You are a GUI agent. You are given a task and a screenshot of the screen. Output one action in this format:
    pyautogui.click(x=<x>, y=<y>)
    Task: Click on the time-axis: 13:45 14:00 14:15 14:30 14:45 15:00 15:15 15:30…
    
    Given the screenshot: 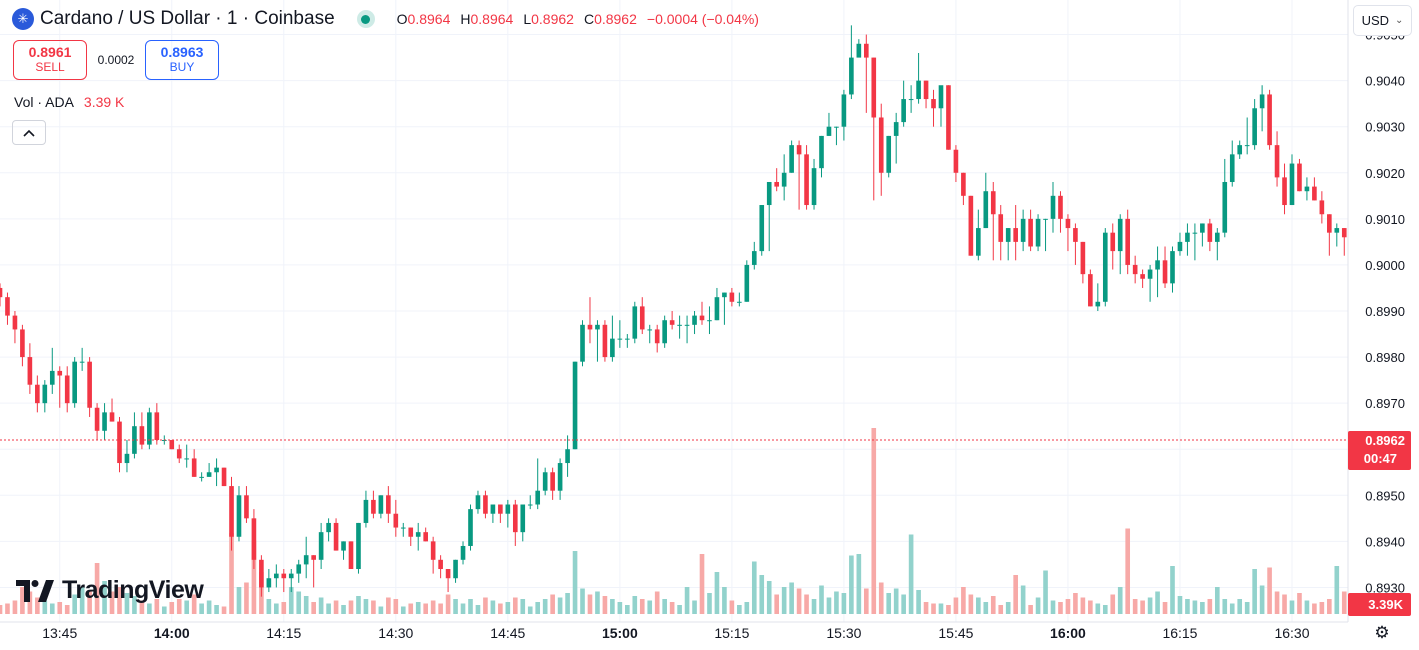 What is the action you would take?
    pyautogui.click(x=675, y=633)
    